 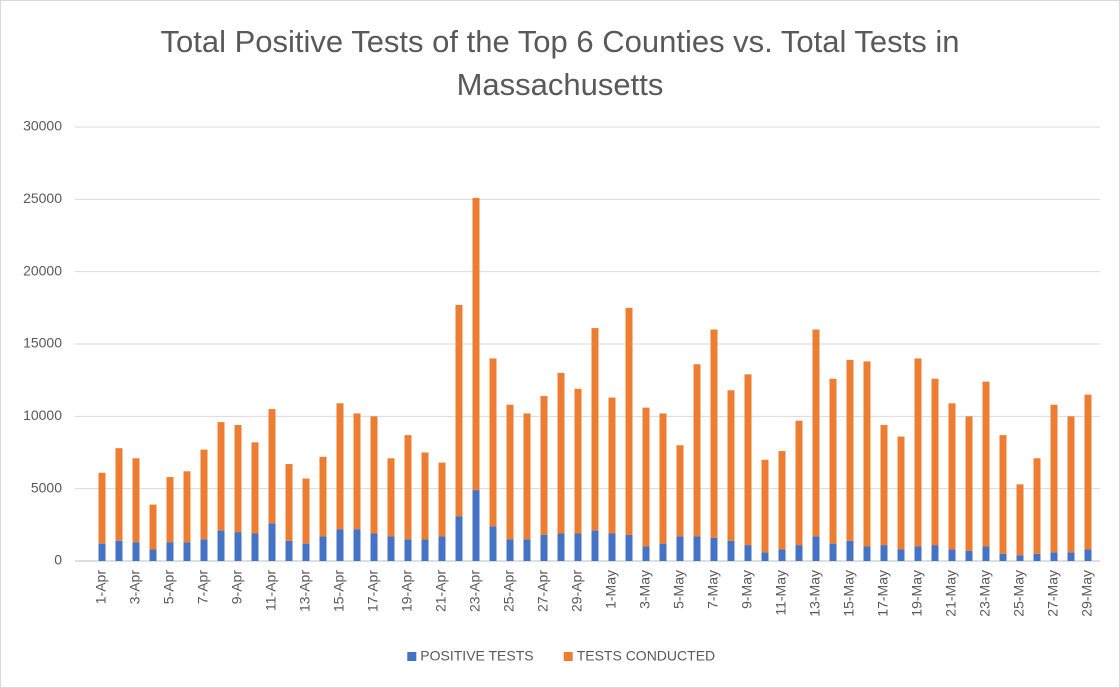 I want to click on legend-label: TESTS CONDUCTED, so click(x=646, y=656).